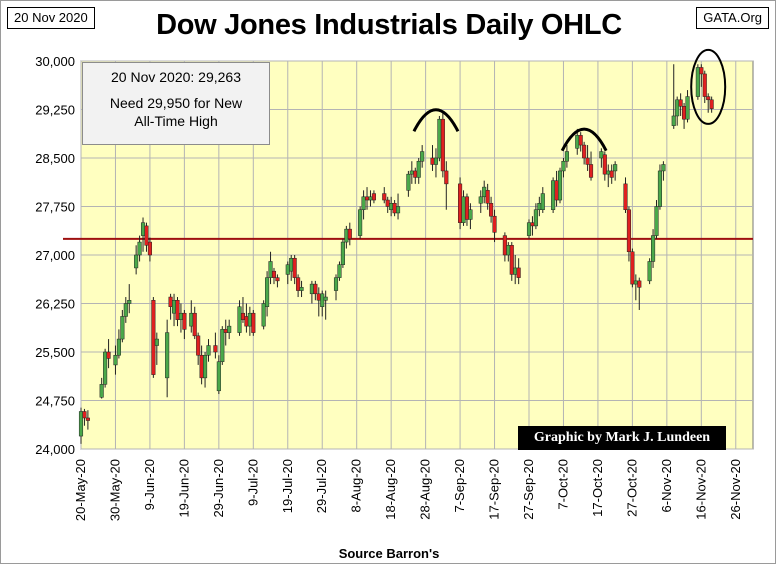 This screenshot has width=776, height=565. I want to click on x-tick-label: 7-Sep-20, so click(459, 485).